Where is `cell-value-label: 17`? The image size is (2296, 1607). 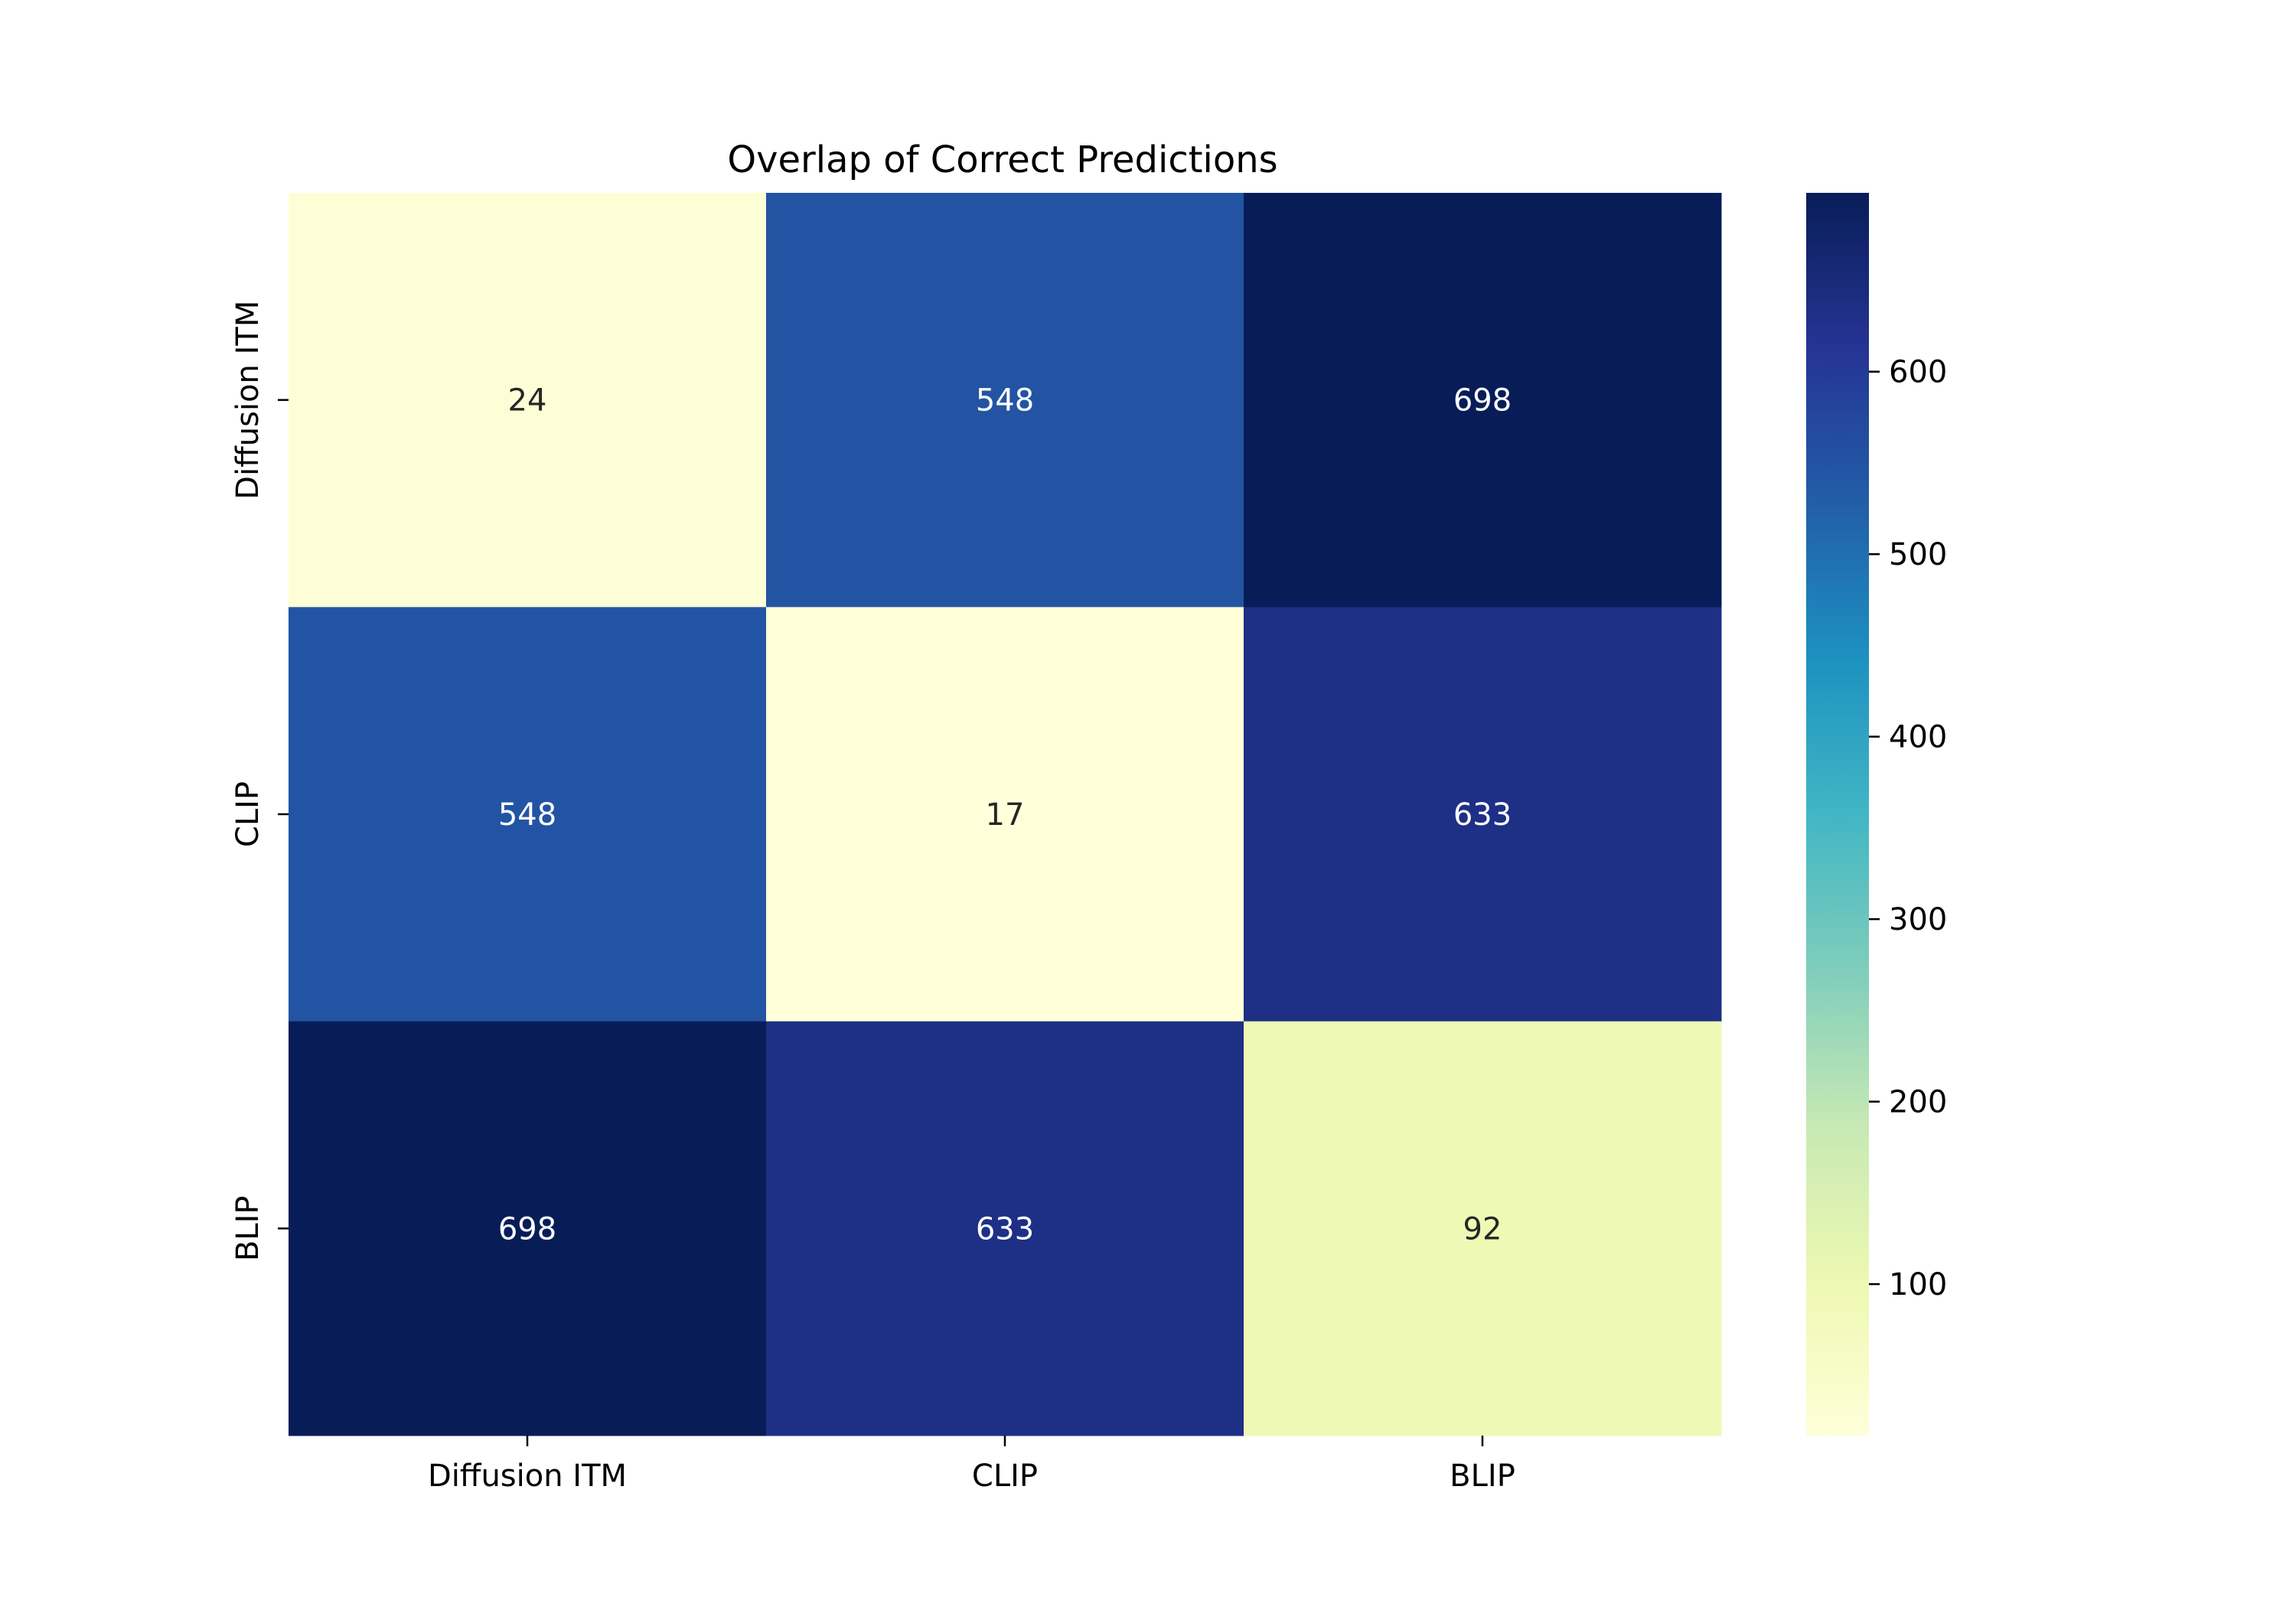
cell-value-label: 17 is located at coordinates (1005, 815).